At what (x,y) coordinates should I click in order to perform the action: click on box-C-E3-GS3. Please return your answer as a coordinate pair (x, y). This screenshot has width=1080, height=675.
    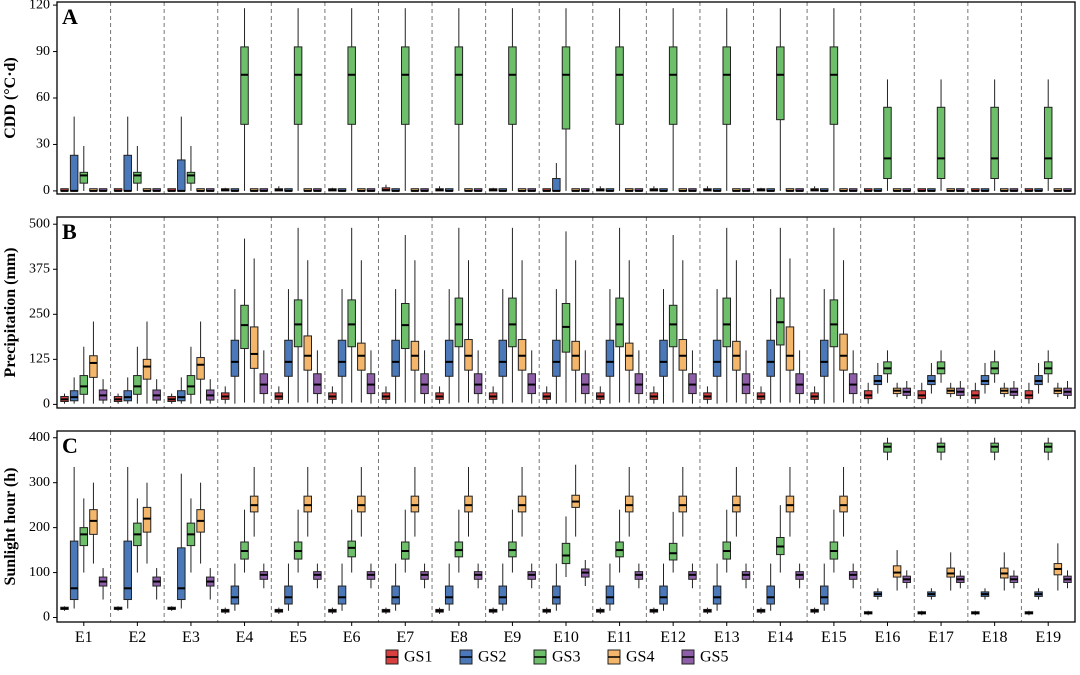
    Looking at the image, I should click on (191, 535).